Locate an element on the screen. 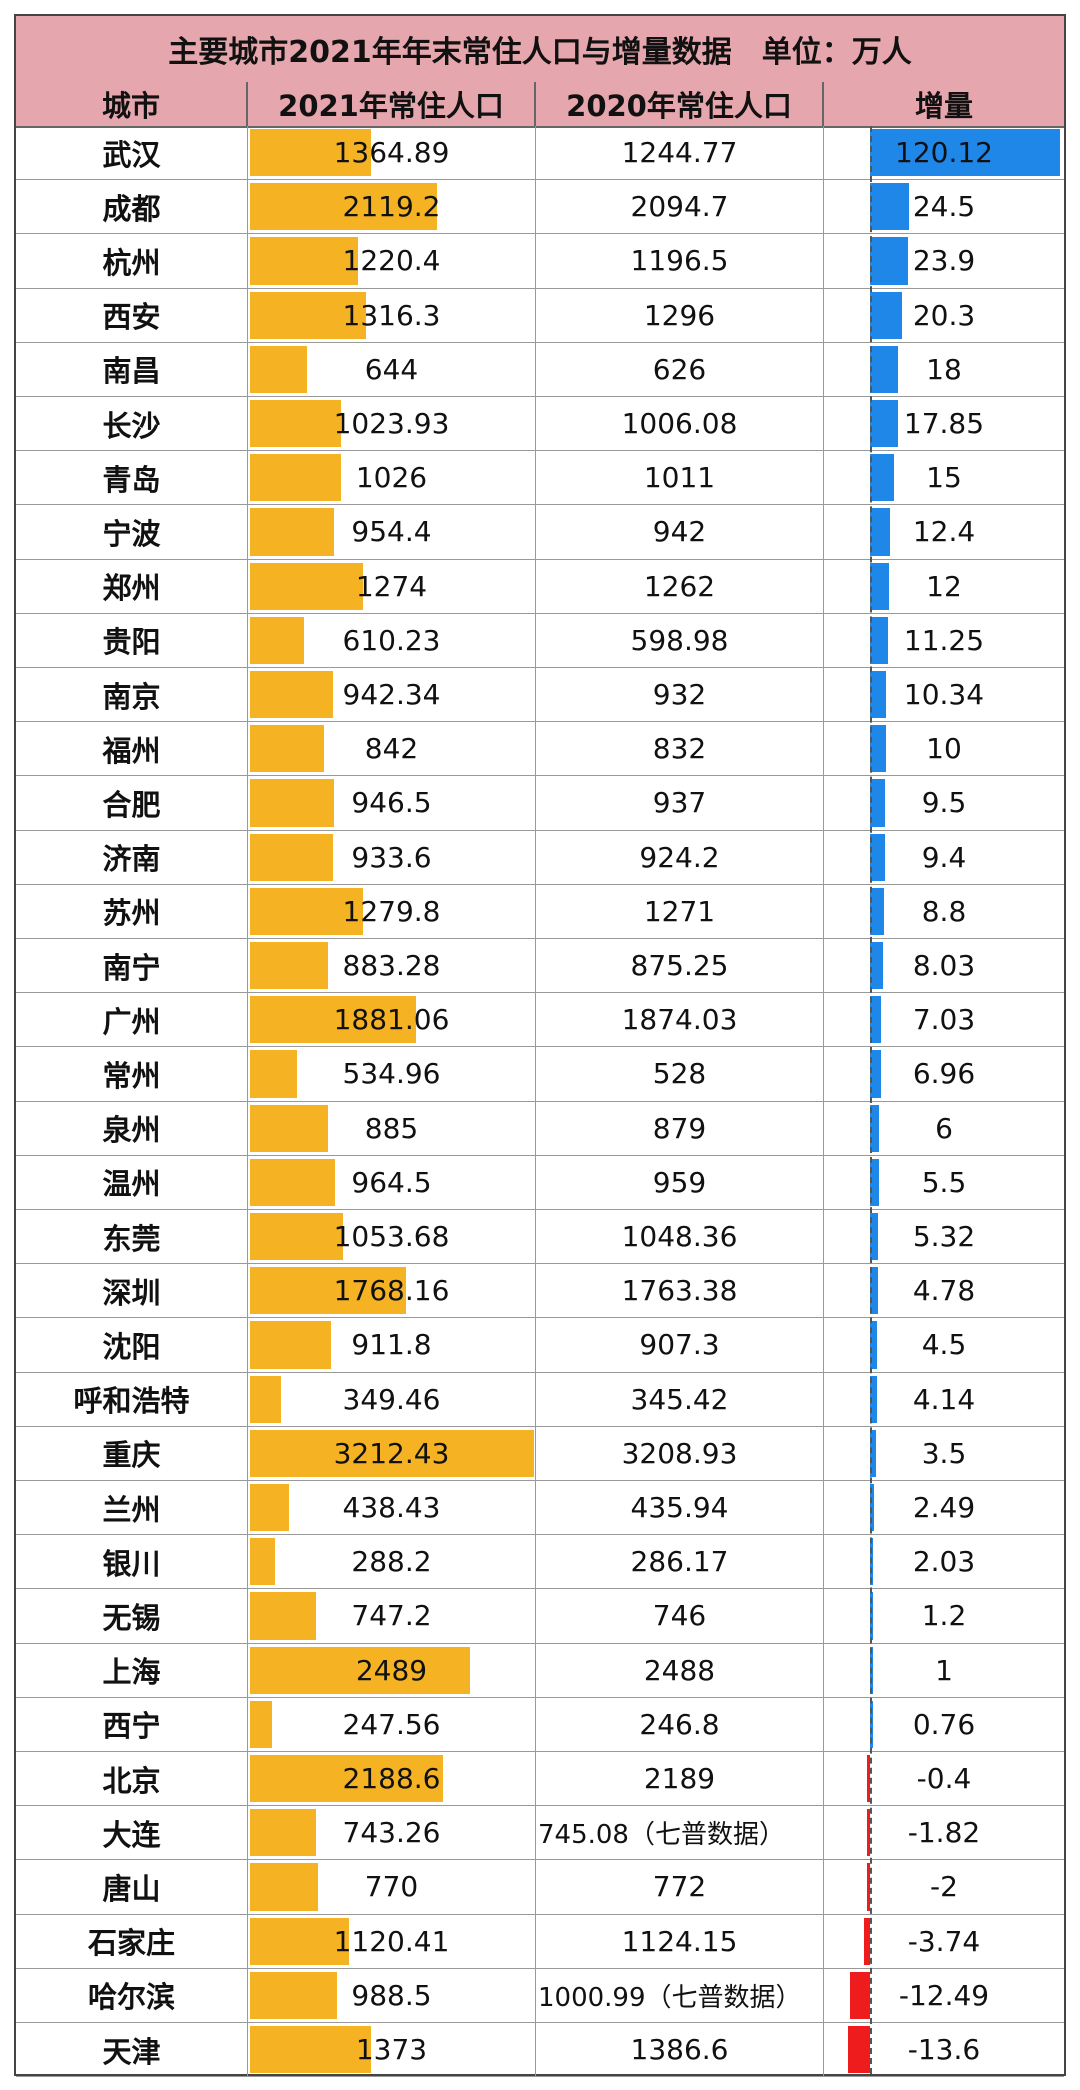 This screenshot has width=1080, height=2090. increase-cell: 24.5 is located at coordinates (944, 206).